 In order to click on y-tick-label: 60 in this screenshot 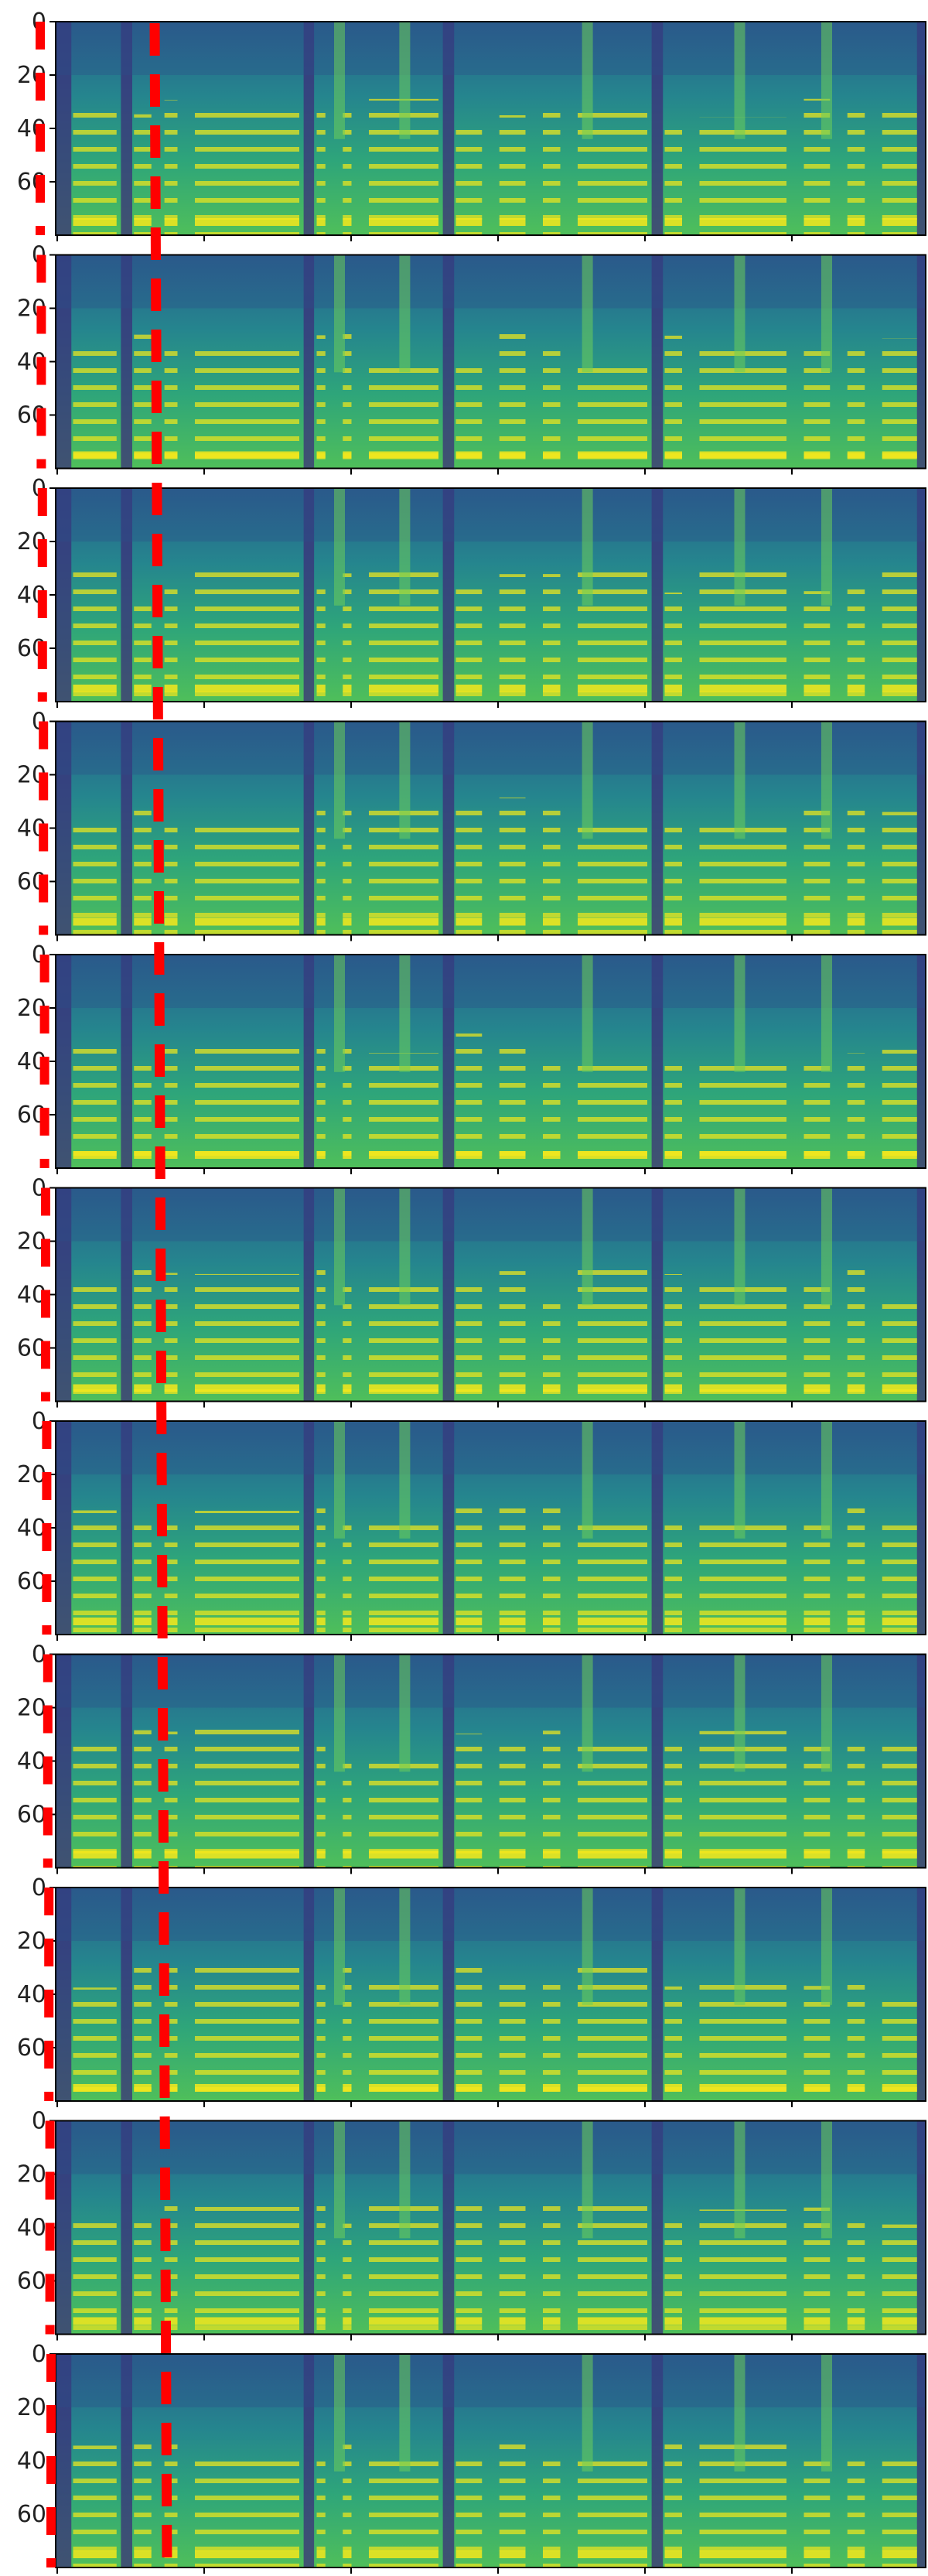, I will do `click(32, 1815)`.